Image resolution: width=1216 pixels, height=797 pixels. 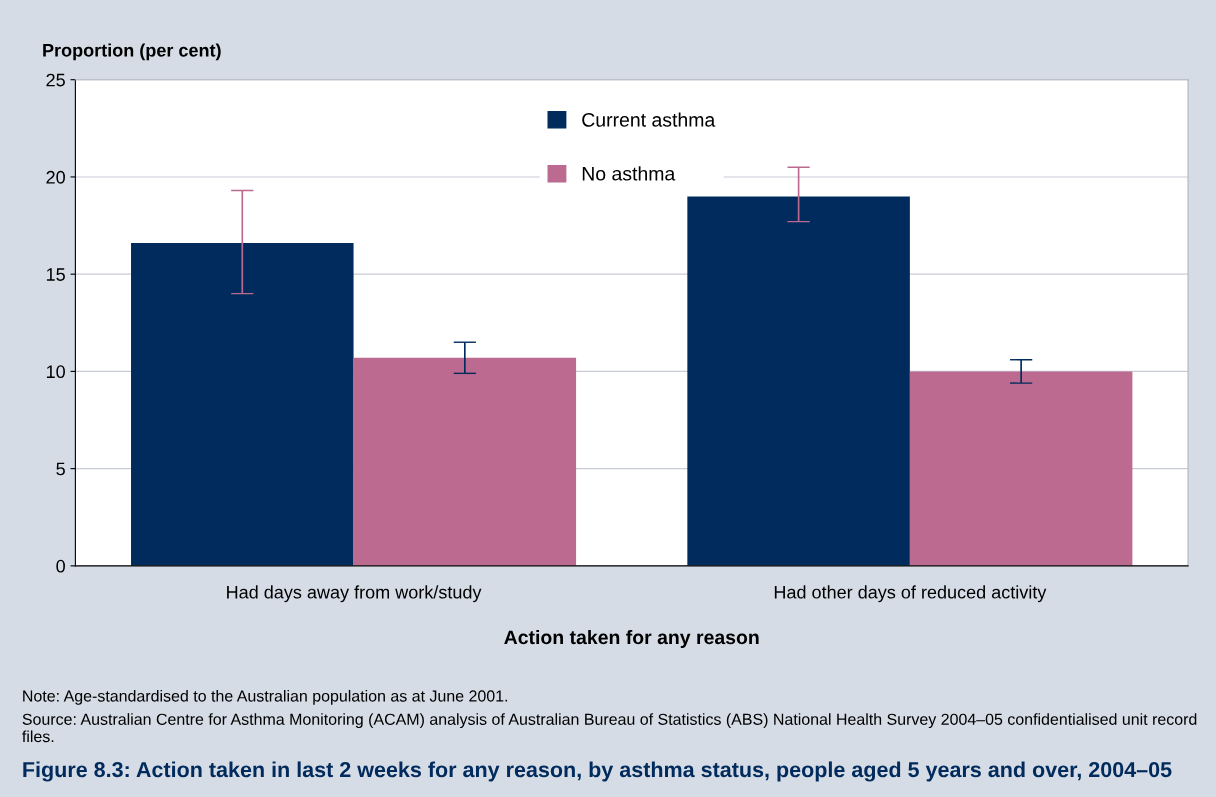 I want to click on text: Figure 8.3: Action taken in last 2 weeks for any reason, by asthma status, people aged 5 years and over, 2004–05, so click(x=597, y=771).